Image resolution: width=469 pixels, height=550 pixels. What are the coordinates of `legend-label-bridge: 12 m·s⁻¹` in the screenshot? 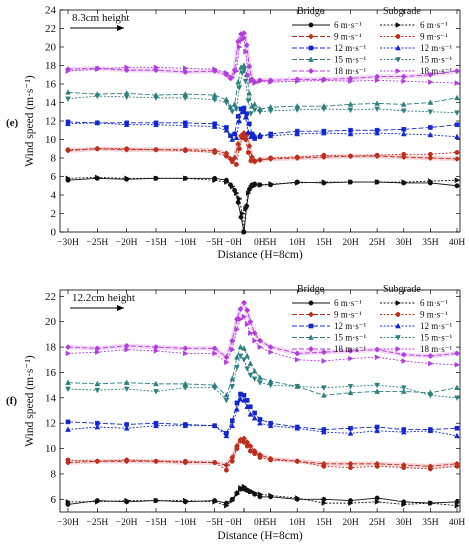 It's located at (350, 326).